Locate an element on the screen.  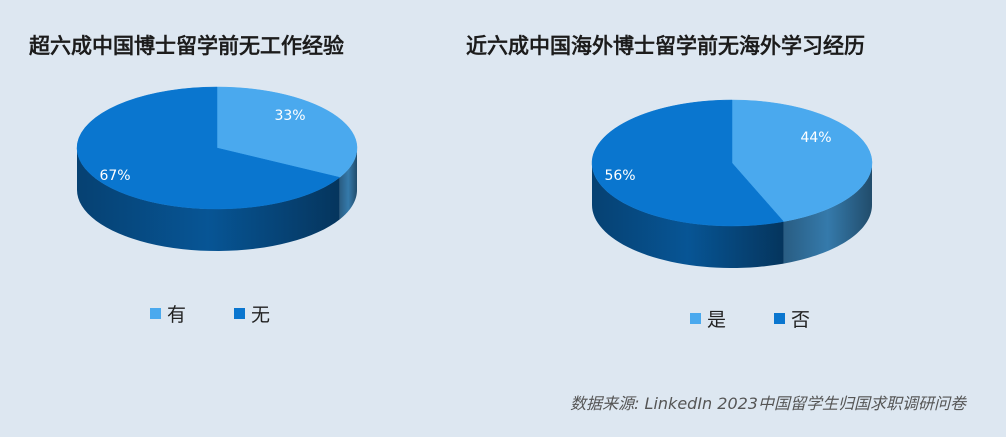
data-label: 44% is located at coordinates (815, 138).